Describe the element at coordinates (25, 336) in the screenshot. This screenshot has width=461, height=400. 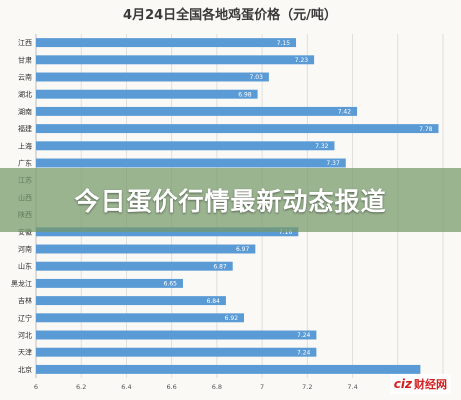
I see `category-label: 河北` at that location.